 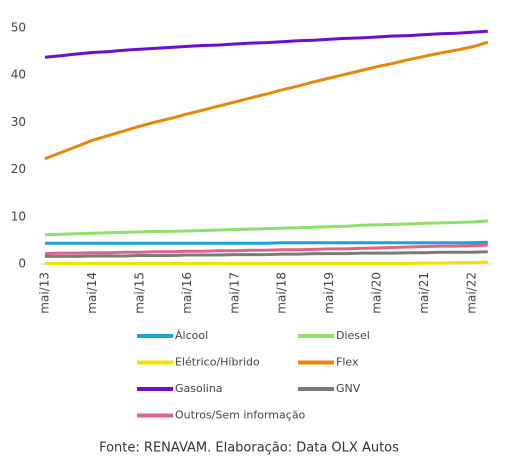 What do you see at coordinates (139, 293) in the screenshot?
I see `x-tick-label: mai/15` at bounding box center [139, 293].